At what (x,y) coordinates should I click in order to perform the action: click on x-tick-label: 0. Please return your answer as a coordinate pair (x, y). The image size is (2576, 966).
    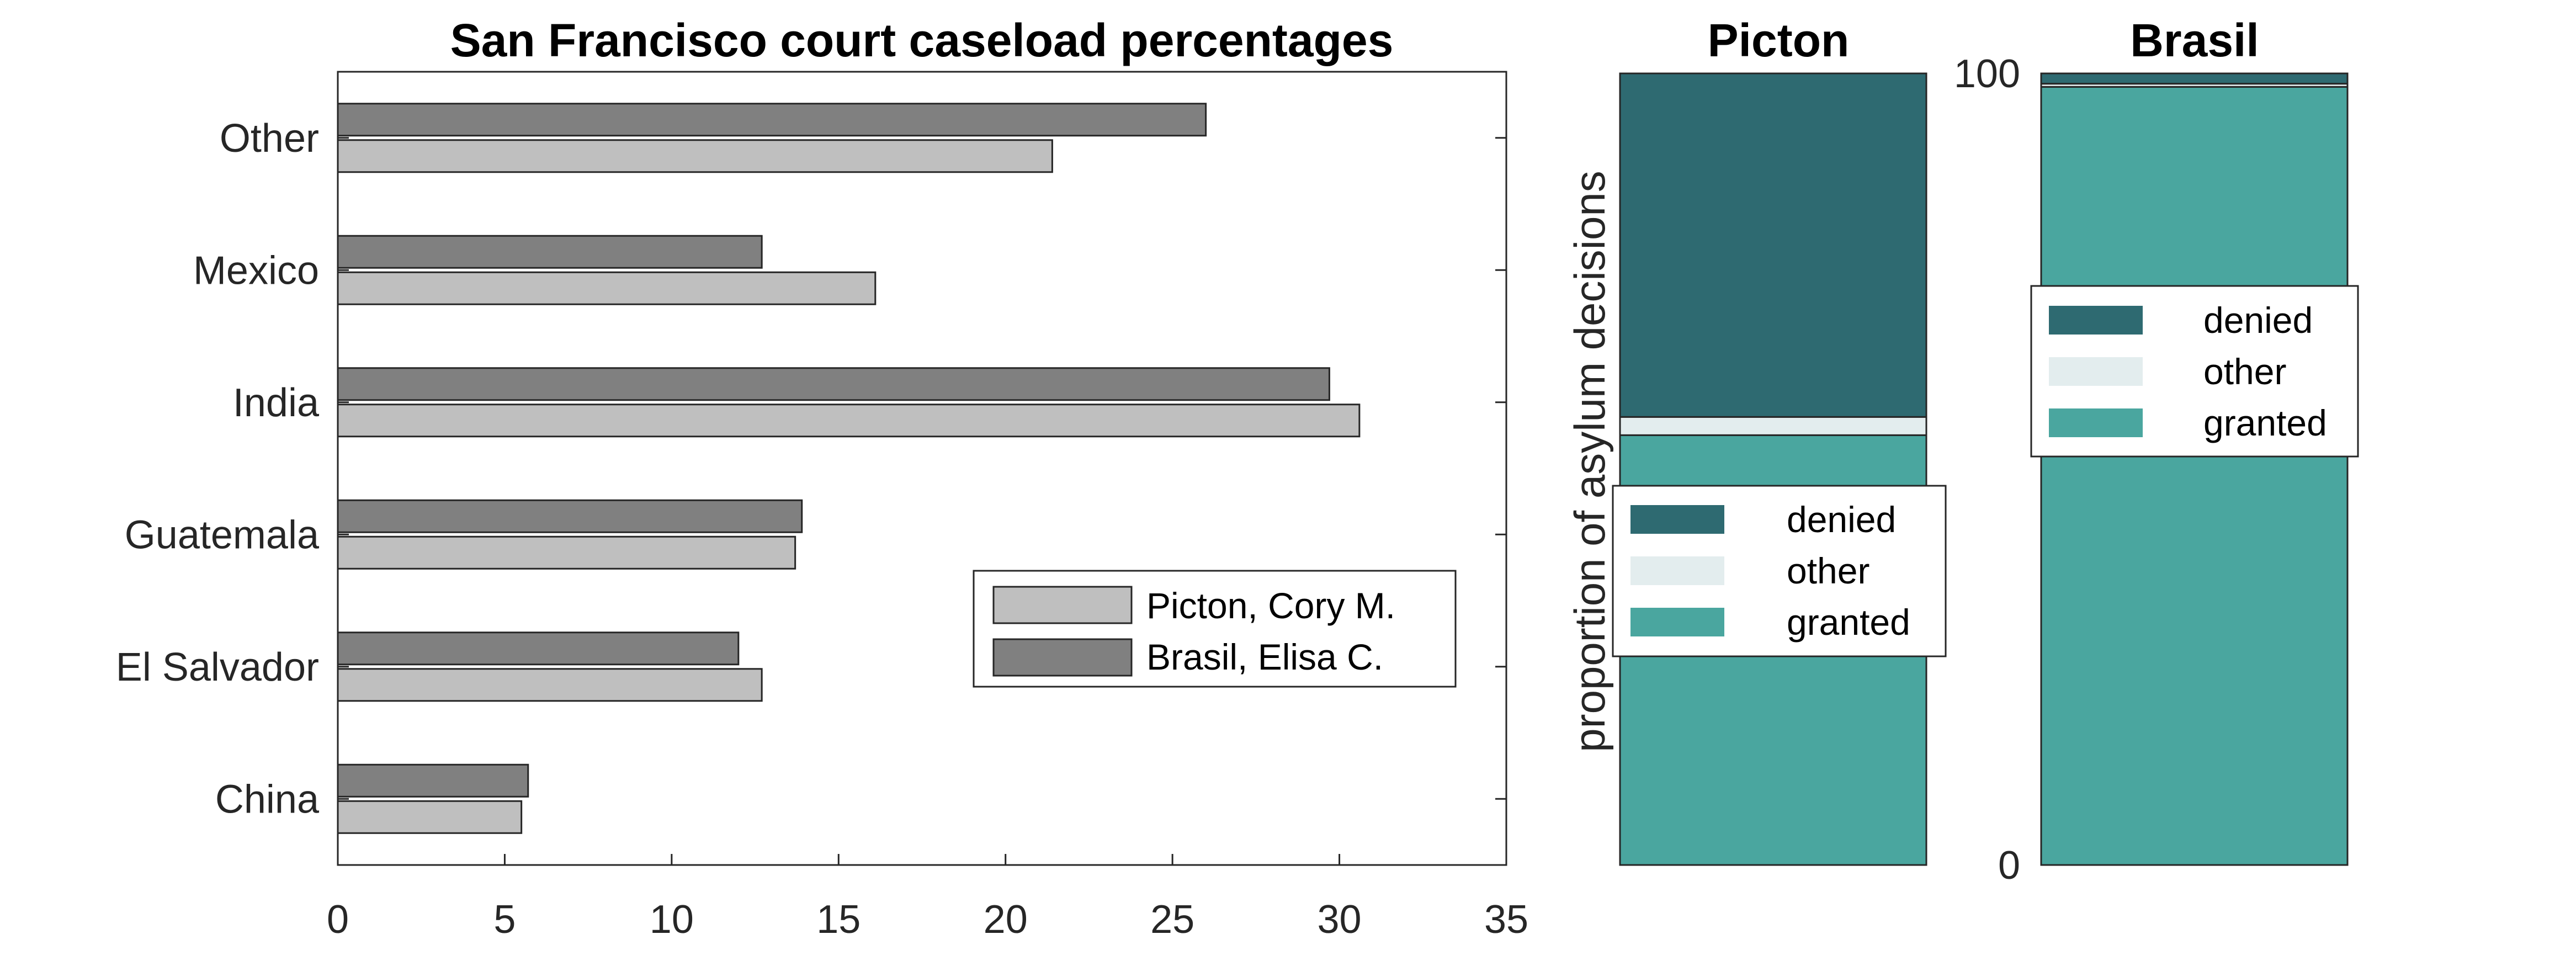
    Looking at the image, I should click on (338, 920).